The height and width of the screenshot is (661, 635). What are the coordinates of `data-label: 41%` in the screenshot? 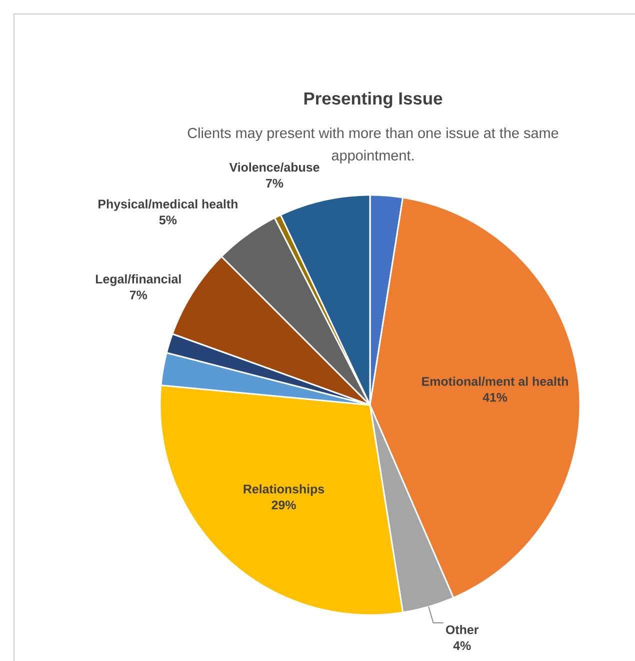 It's located at (495, 397).